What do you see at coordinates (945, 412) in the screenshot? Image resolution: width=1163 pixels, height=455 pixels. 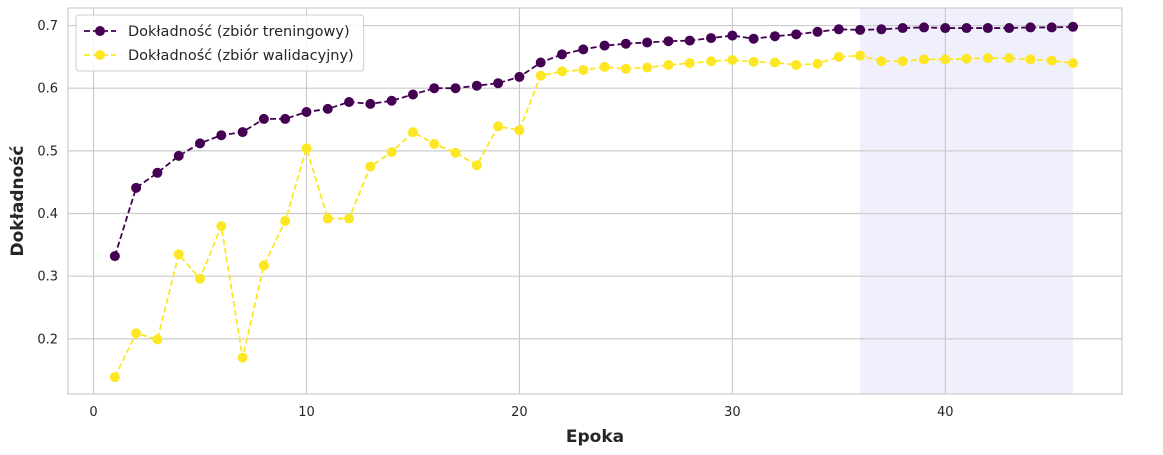 I see `x-tick-label: 40` at bounding box center [945, 412].